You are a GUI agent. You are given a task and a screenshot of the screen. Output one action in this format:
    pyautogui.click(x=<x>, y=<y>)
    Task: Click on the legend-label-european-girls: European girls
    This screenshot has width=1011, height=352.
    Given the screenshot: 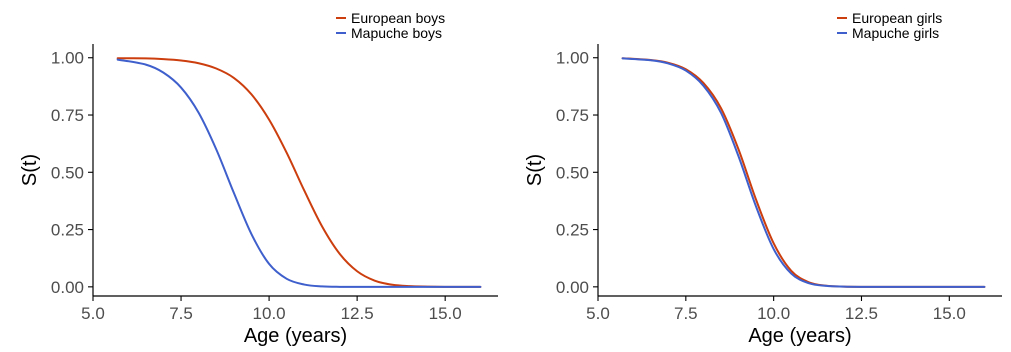 What is the action you would take?
    pyautogui.click(x=897, y=18)
    